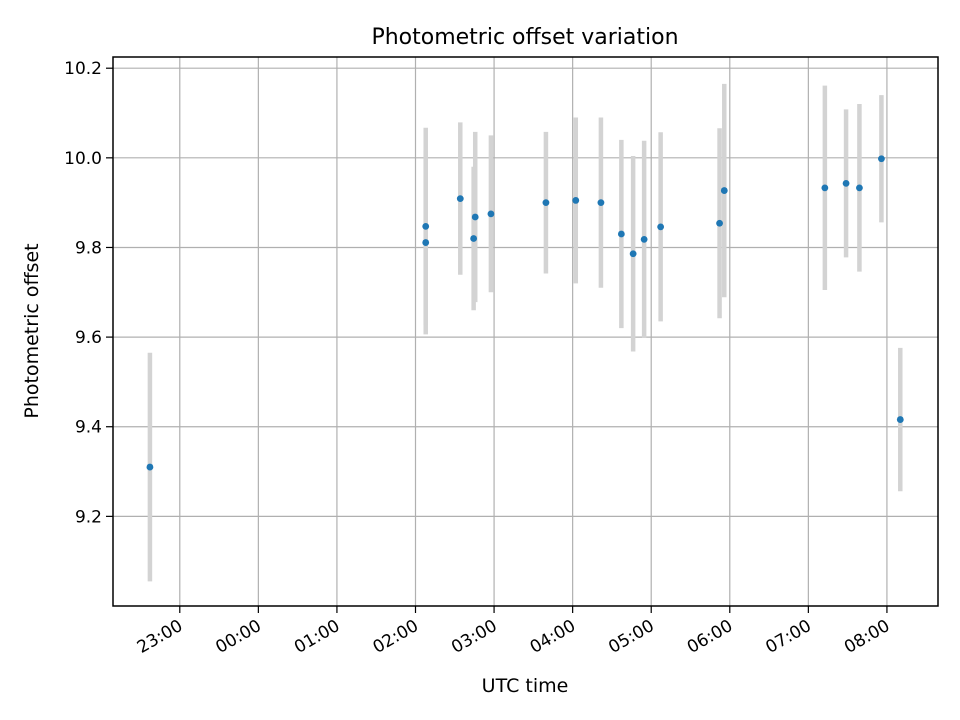 The image size is (960, 720). Describe the element at coordinates (32, 330) in the screenshot. I see `y-axis-label: Photometric offset` at that location.